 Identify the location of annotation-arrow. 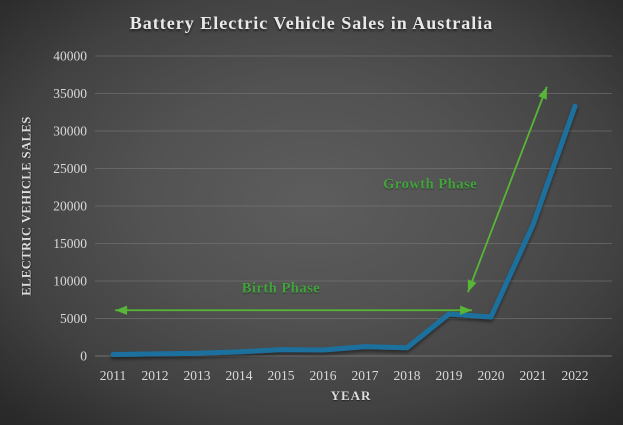
(507, 189).